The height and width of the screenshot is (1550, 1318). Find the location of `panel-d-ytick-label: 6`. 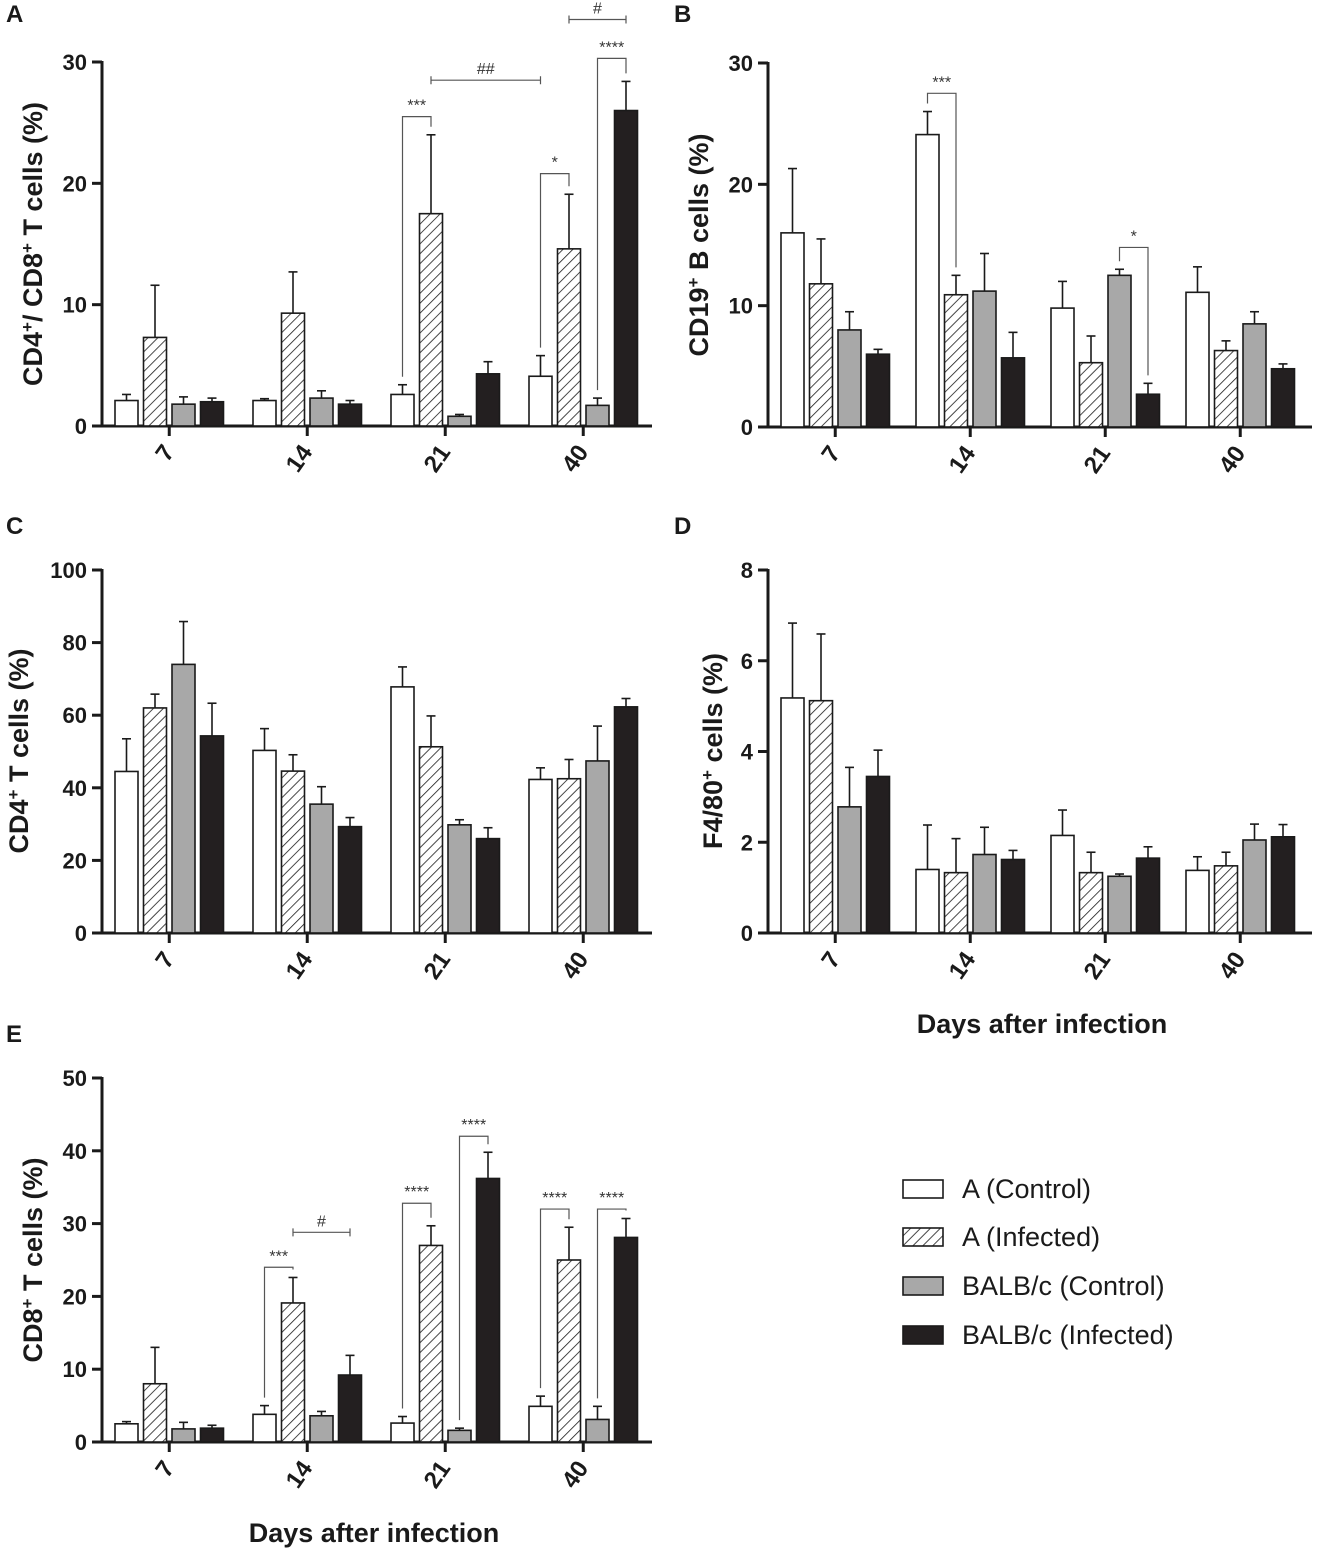

panel-d-ytick-label: 6 is located at coordinates (747, 661).